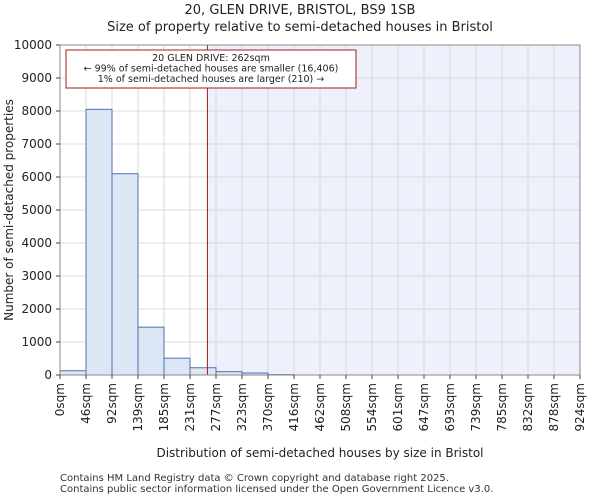 The height and width of the screenshot is (500, 600). What do you see at coordinates (580, 407) in the screenshot?
I see `x-tick-label: 924sqm` at bounding box center [580, 407].